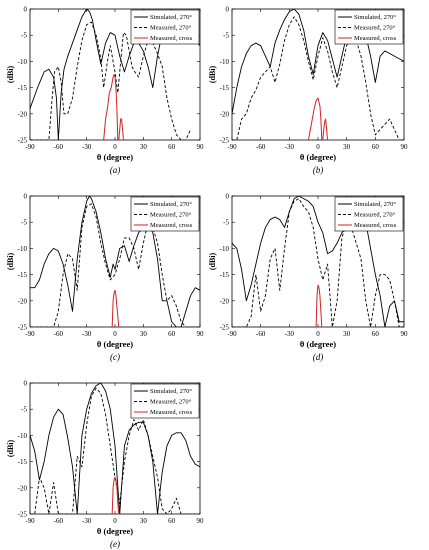 The image size is (429, 550). What do you see at coordinates (318, 170) in the screenshot?
I see `panel-caption: (b)` at bounding box center [318, 170].